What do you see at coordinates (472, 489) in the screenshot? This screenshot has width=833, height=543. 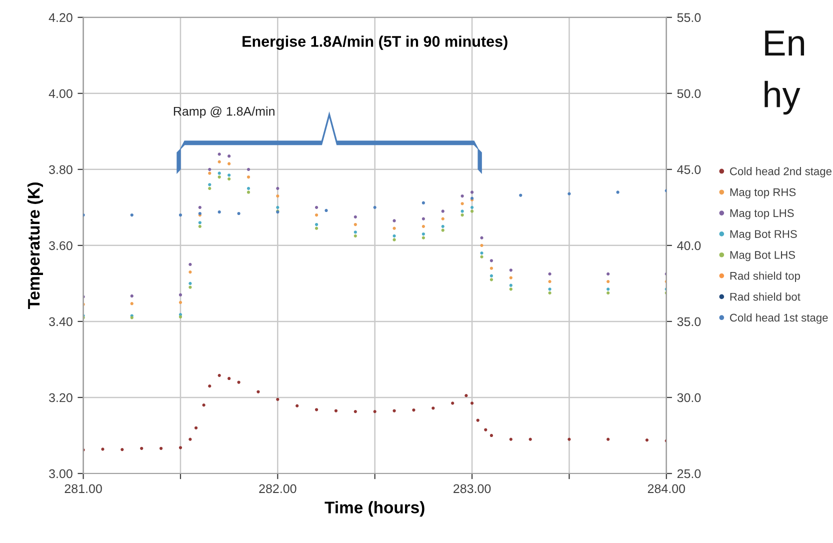 I see `x-tick-label: 283.00` at bounding box center [472, 489].